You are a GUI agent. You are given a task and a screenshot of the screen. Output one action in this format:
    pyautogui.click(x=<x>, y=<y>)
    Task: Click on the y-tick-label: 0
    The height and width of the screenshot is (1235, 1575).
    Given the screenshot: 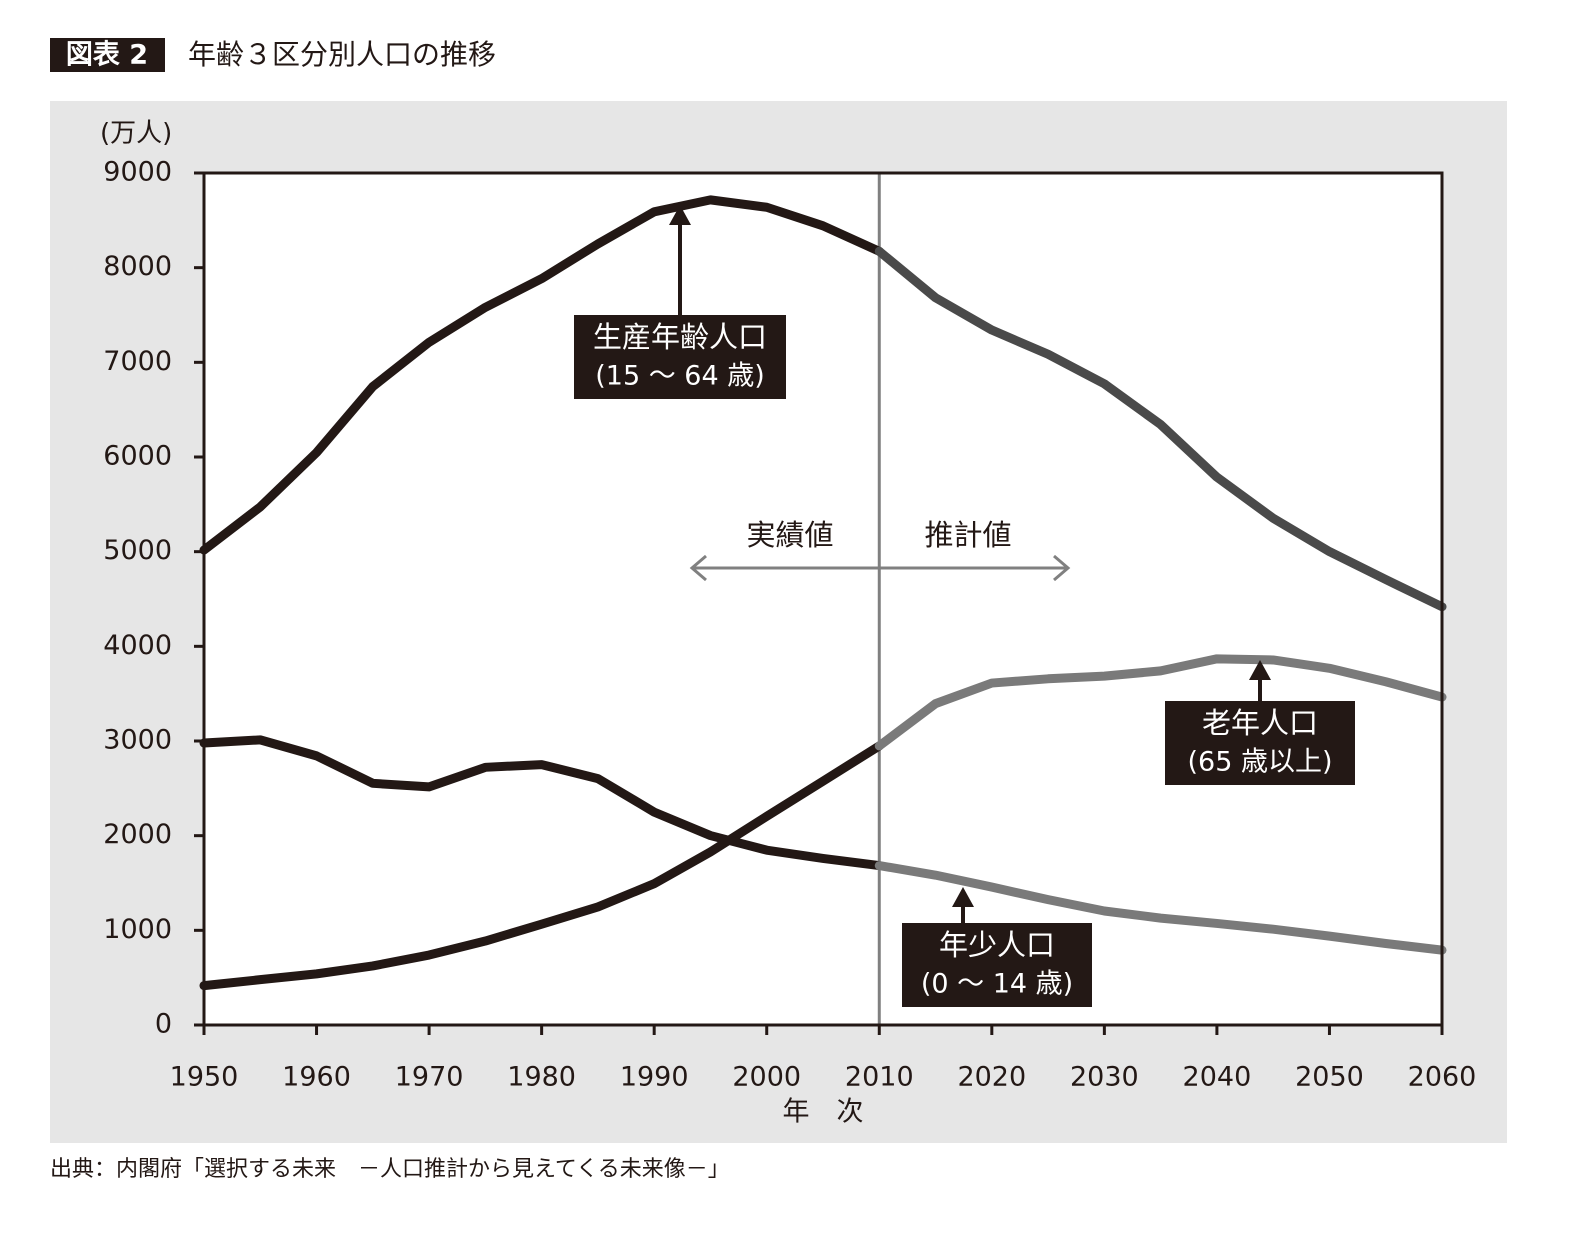 What is the action you would take?
    pyautogui.click(x=163, y=1024)
    